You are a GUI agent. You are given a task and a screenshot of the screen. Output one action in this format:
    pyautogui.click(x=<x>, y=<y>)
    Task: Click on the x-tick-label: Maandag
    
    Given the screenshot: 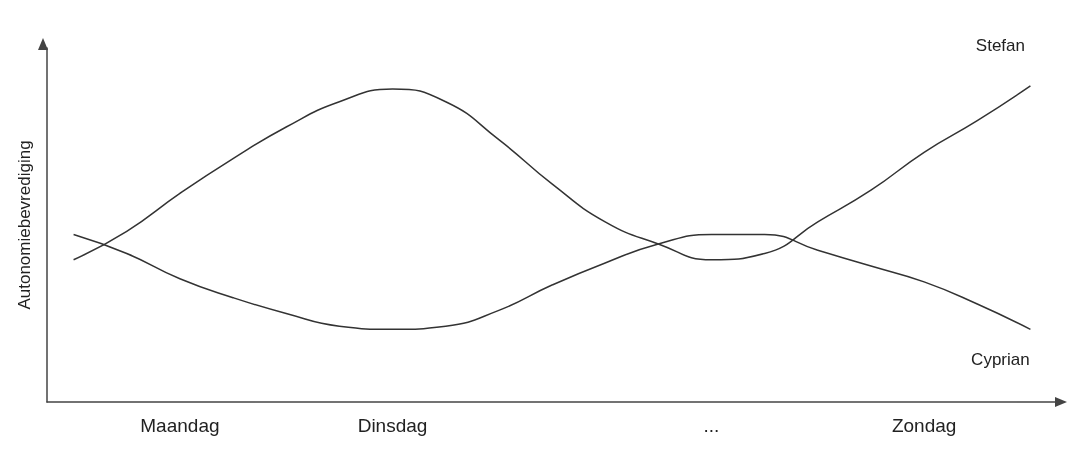 What is the action you would take?
    pyautogui.click(x=180, y=425)
    